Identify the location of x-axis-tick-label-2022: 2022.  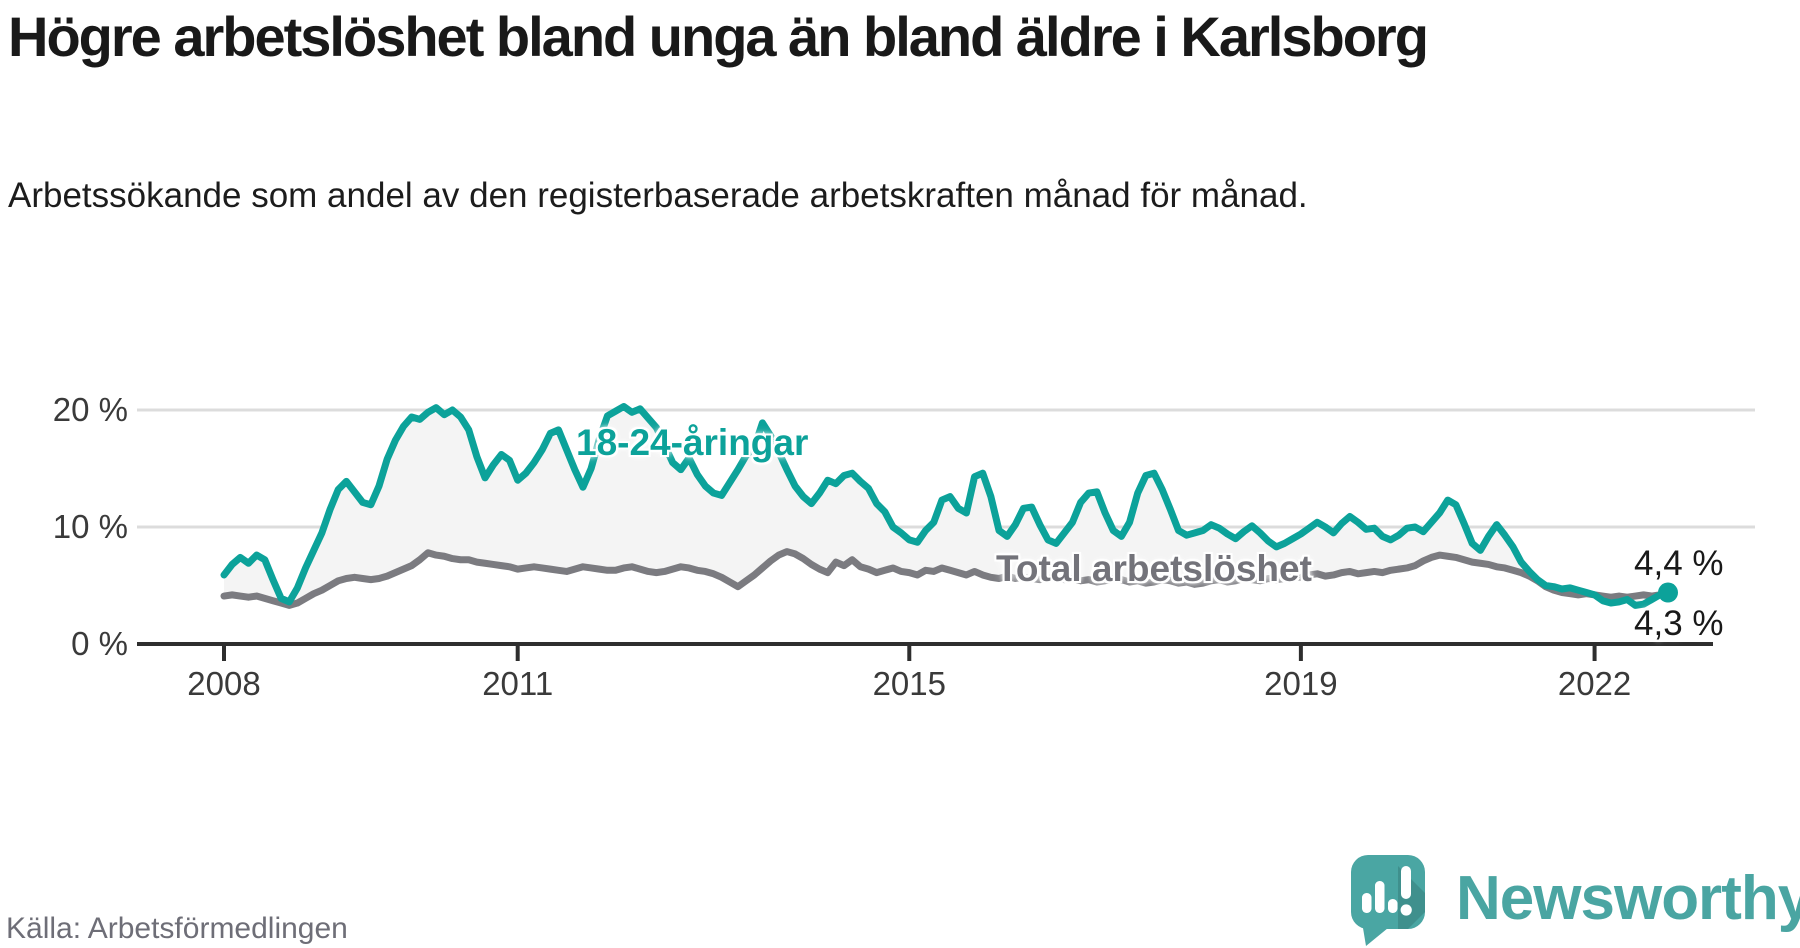
(1594, 683).